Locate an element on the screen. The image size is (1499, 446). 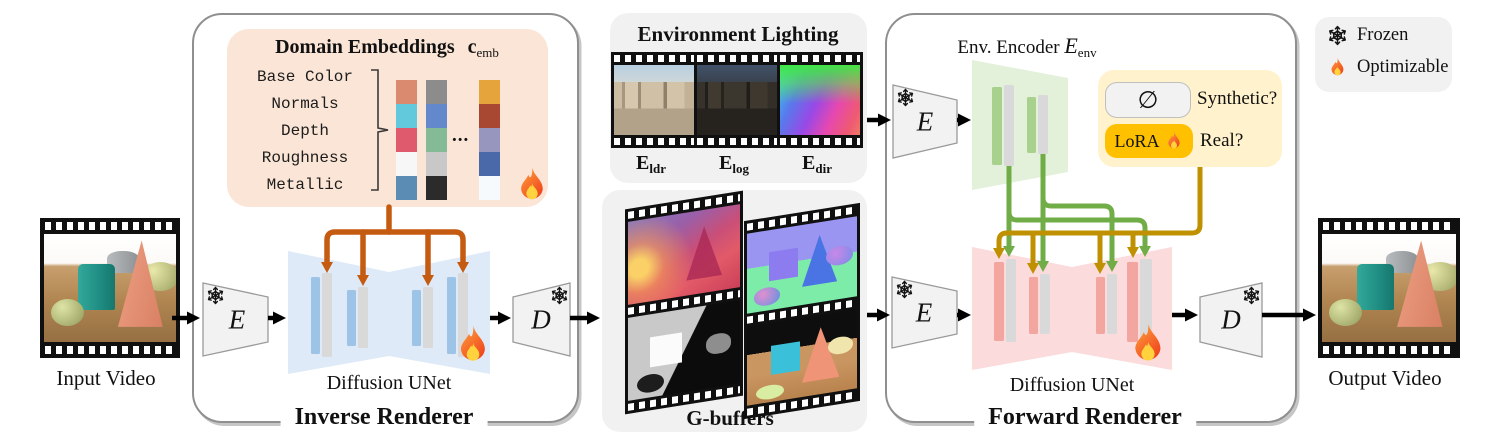
gbuffers-title: G-buffers is located at coordinates (730, 418).